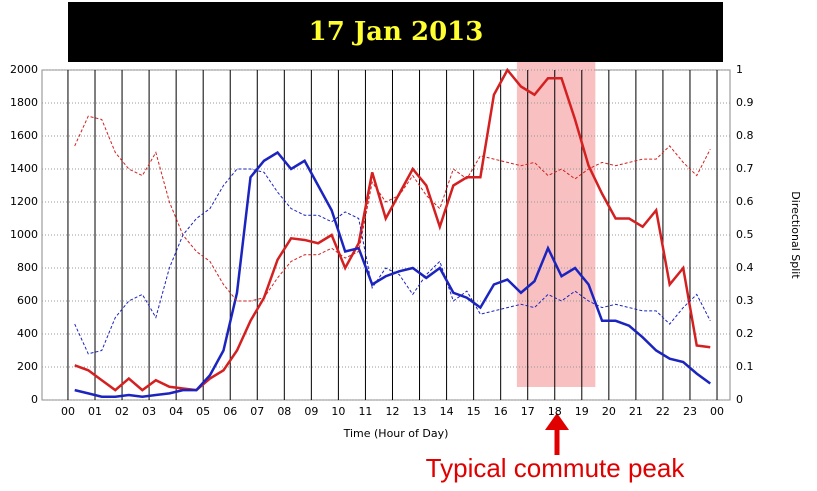  Describe the element at coordinates (555, 411) in the screenshot. I see `x-tick-label: 18` at that location.